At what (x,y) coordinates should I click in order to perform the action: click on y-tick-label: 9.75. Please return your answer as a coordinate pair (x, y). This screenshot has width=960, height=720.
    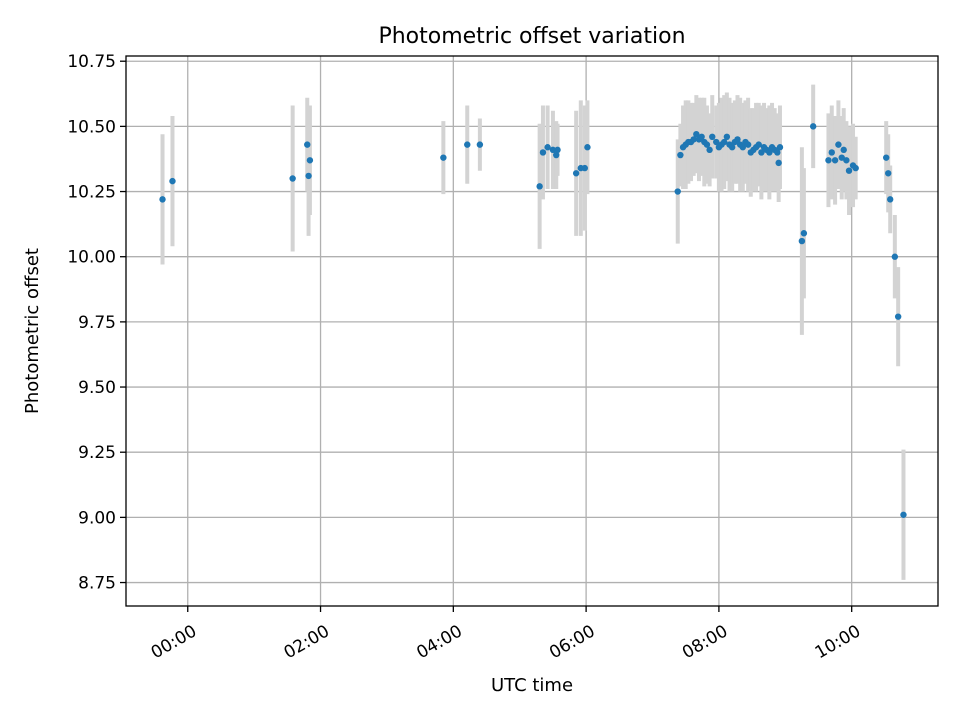
    Looking at the image, I should click on (97, 323).